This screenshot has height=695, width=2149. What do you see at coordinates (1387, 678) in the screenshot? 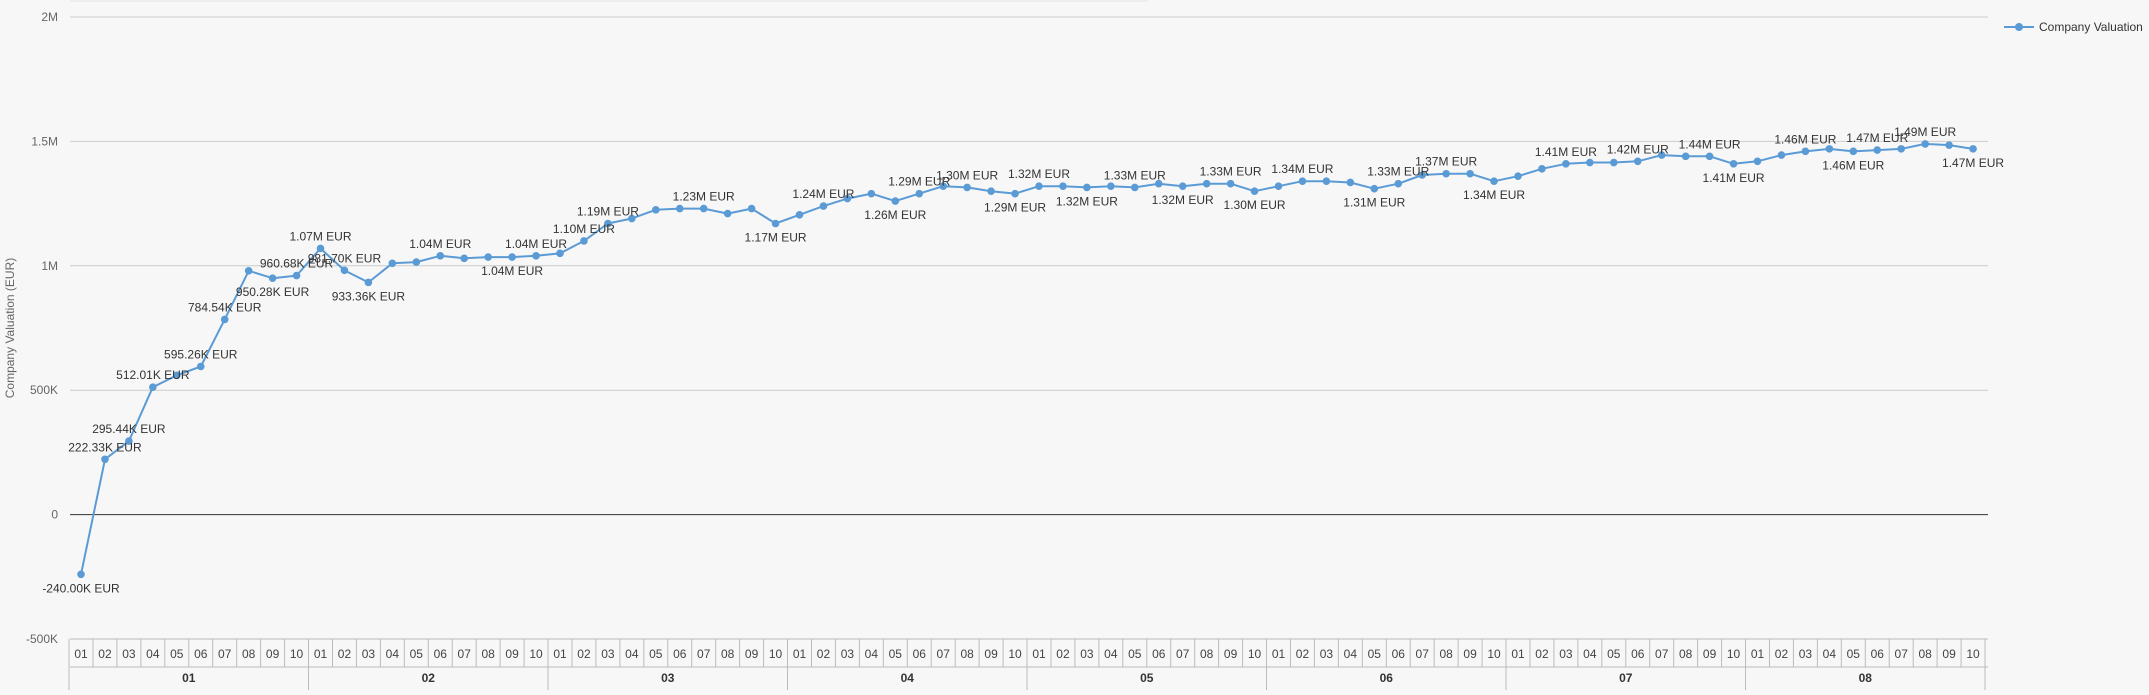
I see `x-group-label: 06` at bounding box center [1387, 678].